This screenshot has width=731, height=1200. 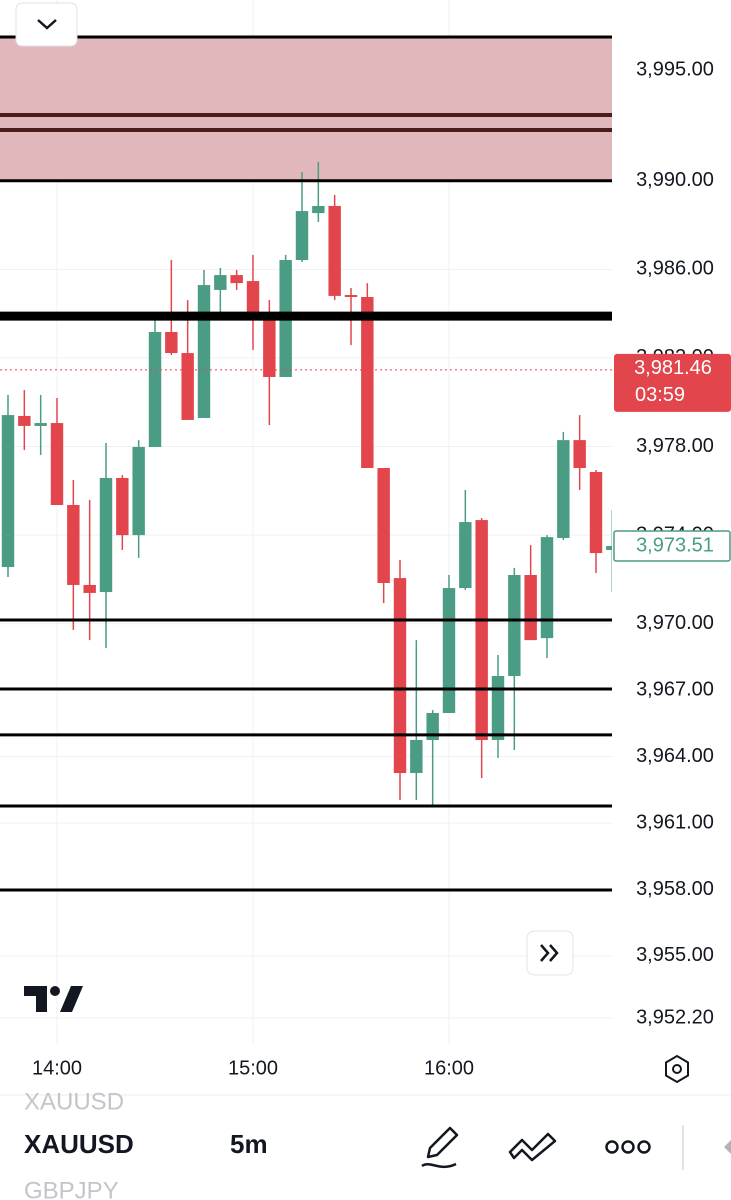 I want to click on settings-button, so click(x=677, y=1069).